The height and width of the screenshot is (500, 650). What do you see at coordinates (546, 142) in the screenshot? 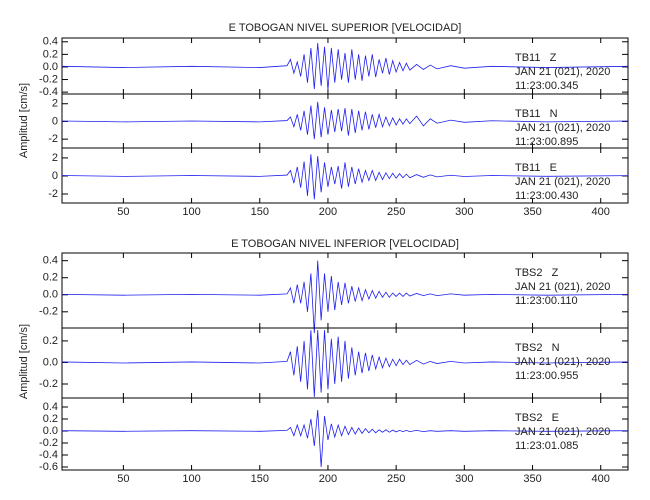
I see `trace-annotation: 11:23:00.895` at bounding box center [546, 142].